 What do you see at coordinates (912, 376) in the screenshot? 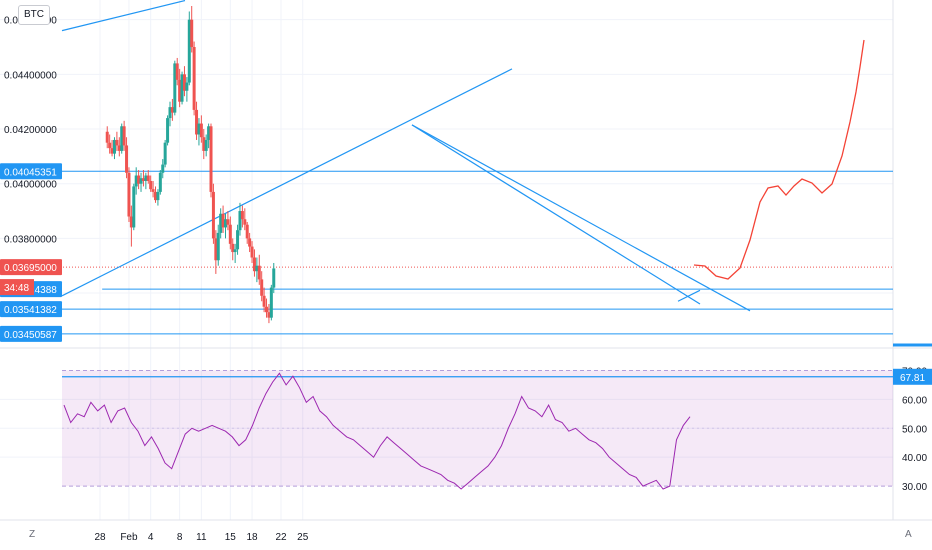
I see `rsi-value-badge` at bounding box center [912, 376].